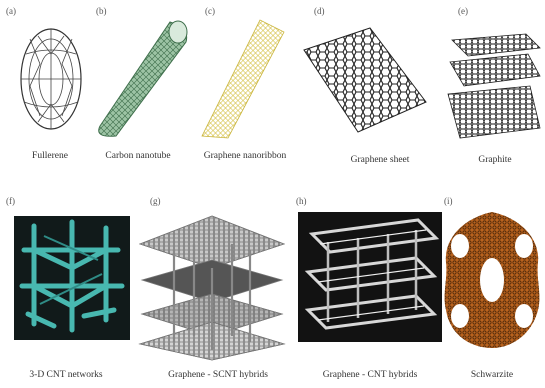 This screenshot has width=545, height=388. What do you see at coordinates (492, 375) in the screenshot?
I see `panel-caption: Schwarzite` at bounding box center [492, 375].